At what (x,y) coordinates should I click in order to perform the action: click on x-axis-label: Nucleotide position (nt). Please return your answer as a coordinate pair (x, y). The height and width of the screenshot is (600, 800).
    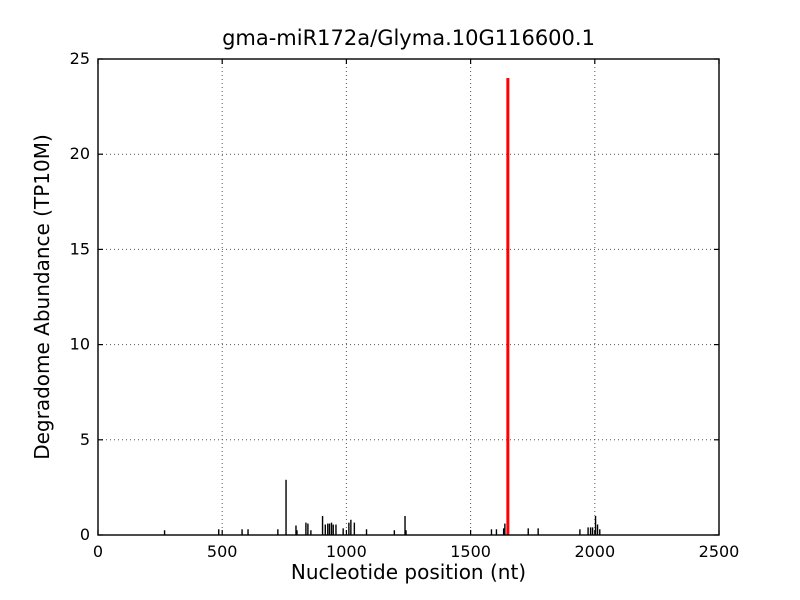
    Looking at the image, I should click on (408, 572).